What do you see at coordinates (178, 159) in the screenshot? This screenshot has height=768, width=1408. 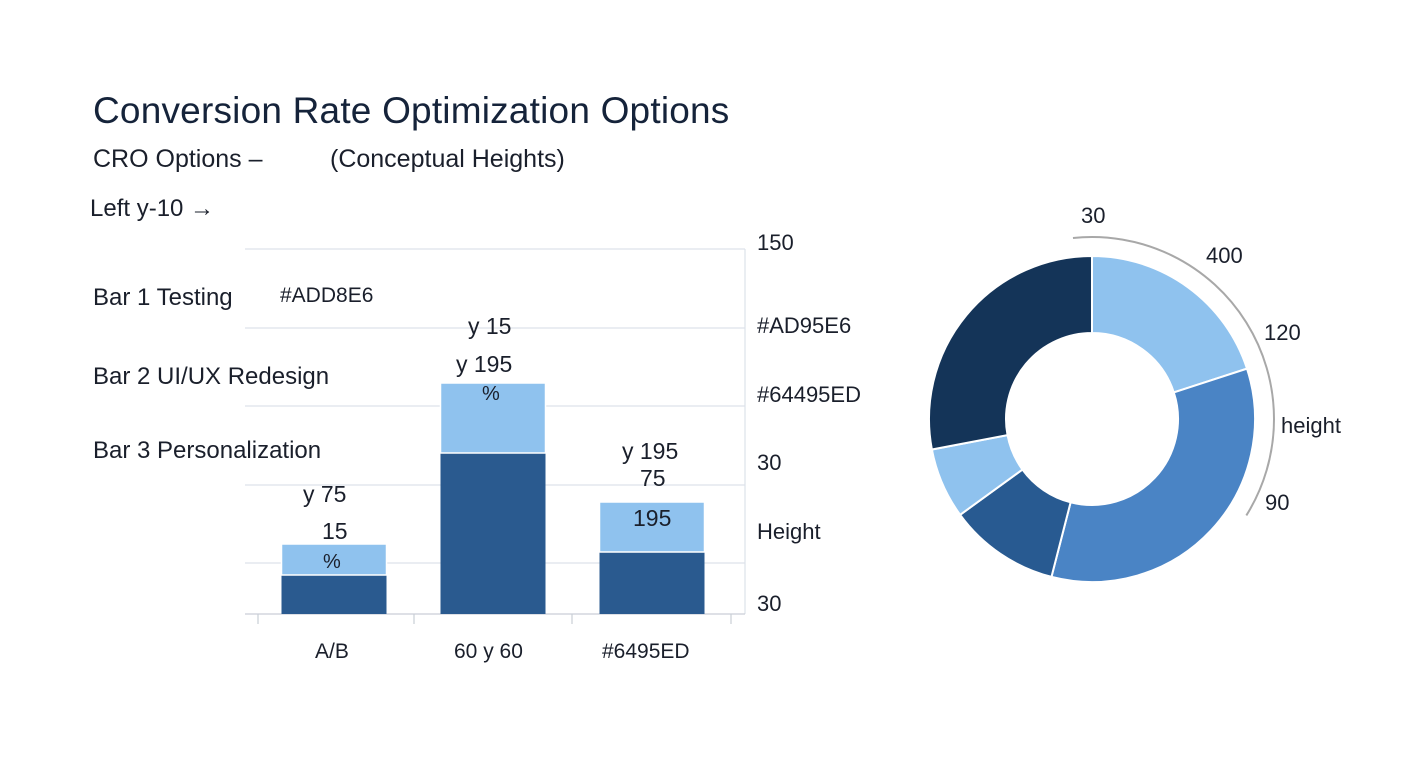 I see `chart-subtitle-left: CRO Options –` at bounding box center [178, 159].